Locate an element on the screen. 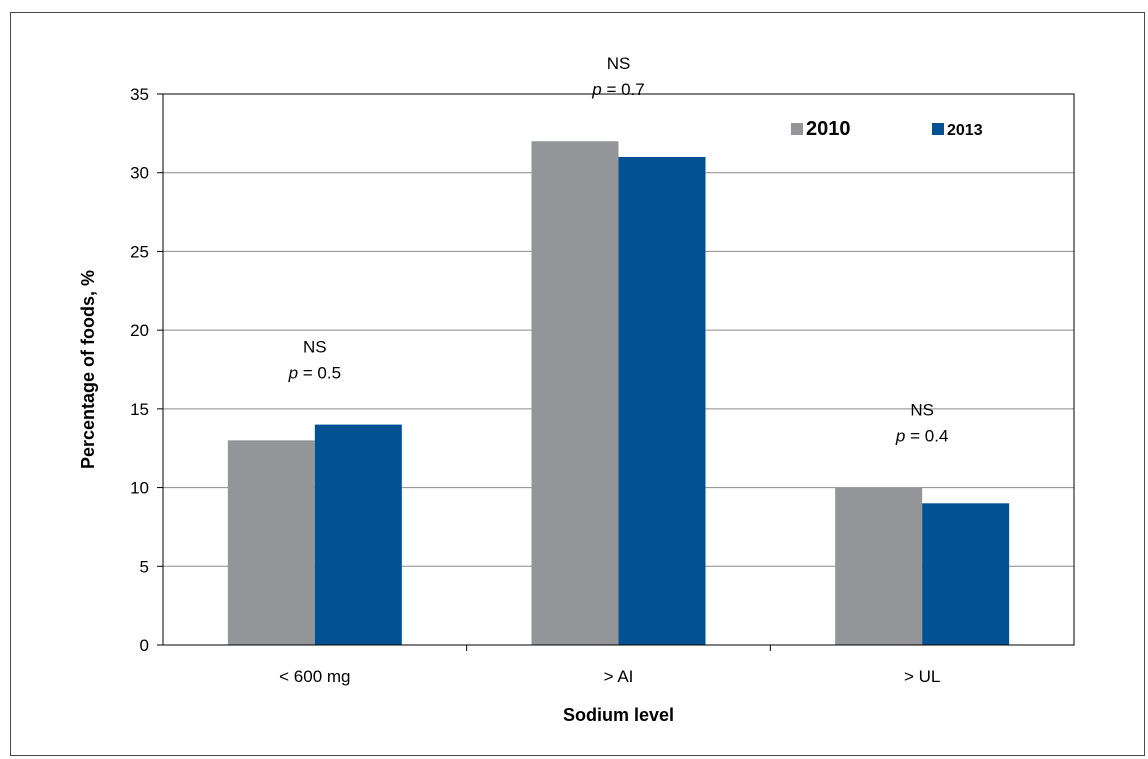 Image resolution: width=1148 pixels, height=759 pixels. y-tick-label: 25 is located at coordinates (139, 251).